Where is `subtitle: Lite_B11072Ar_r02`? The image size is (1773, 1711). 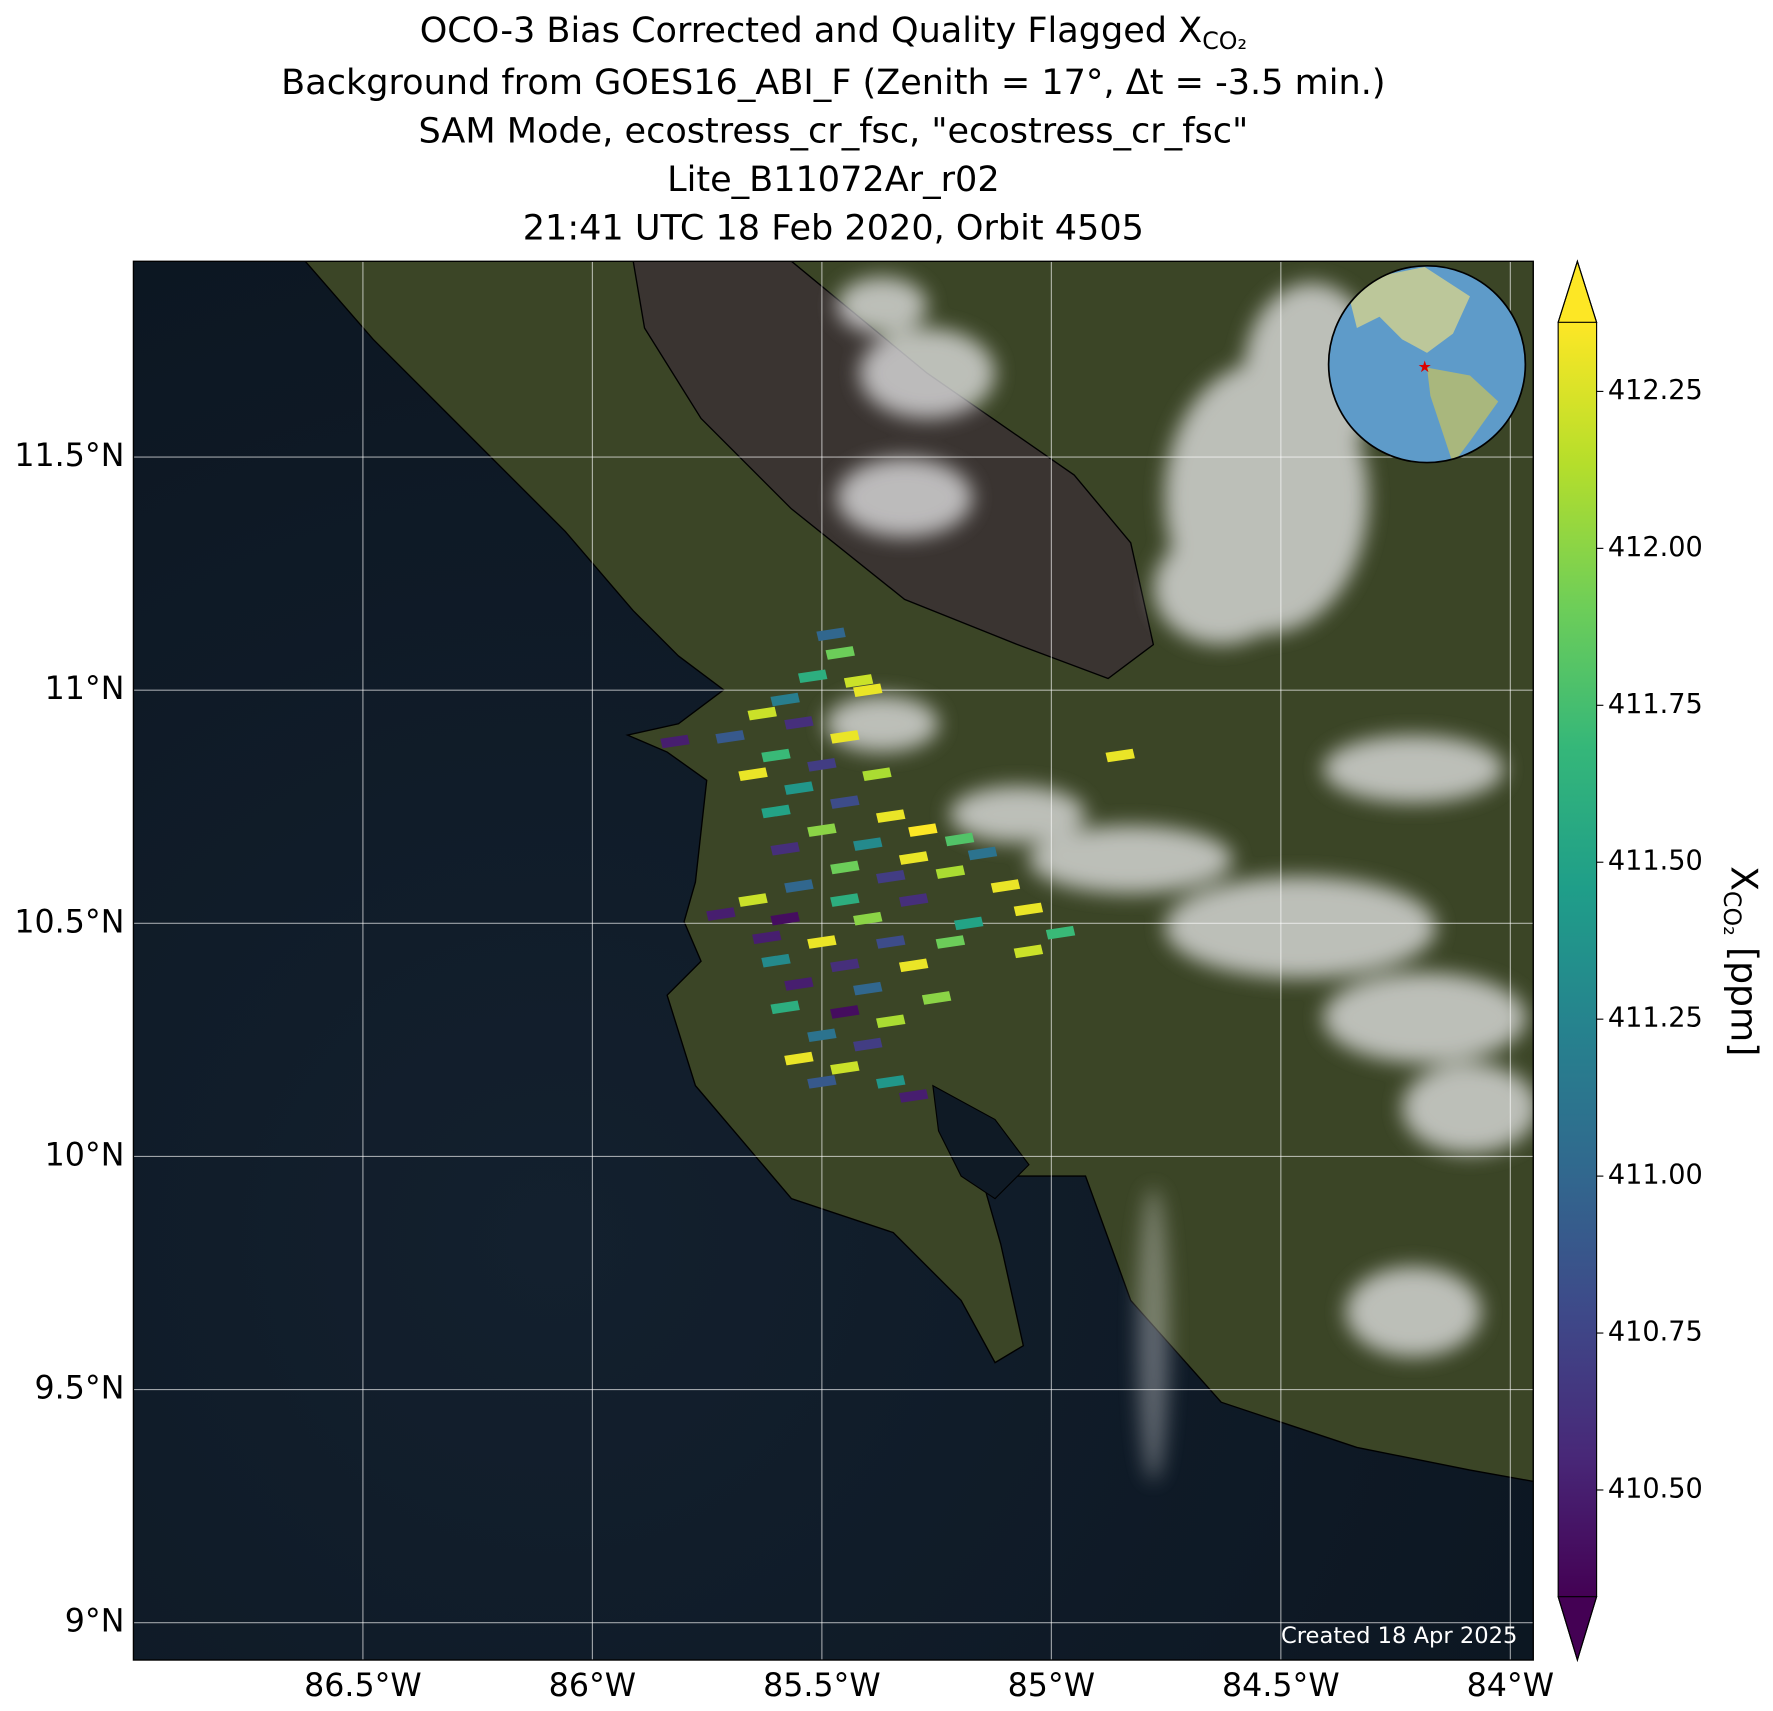
subtitle: Lite_B11072Ar_r02 is located at coordinates (833, 179).